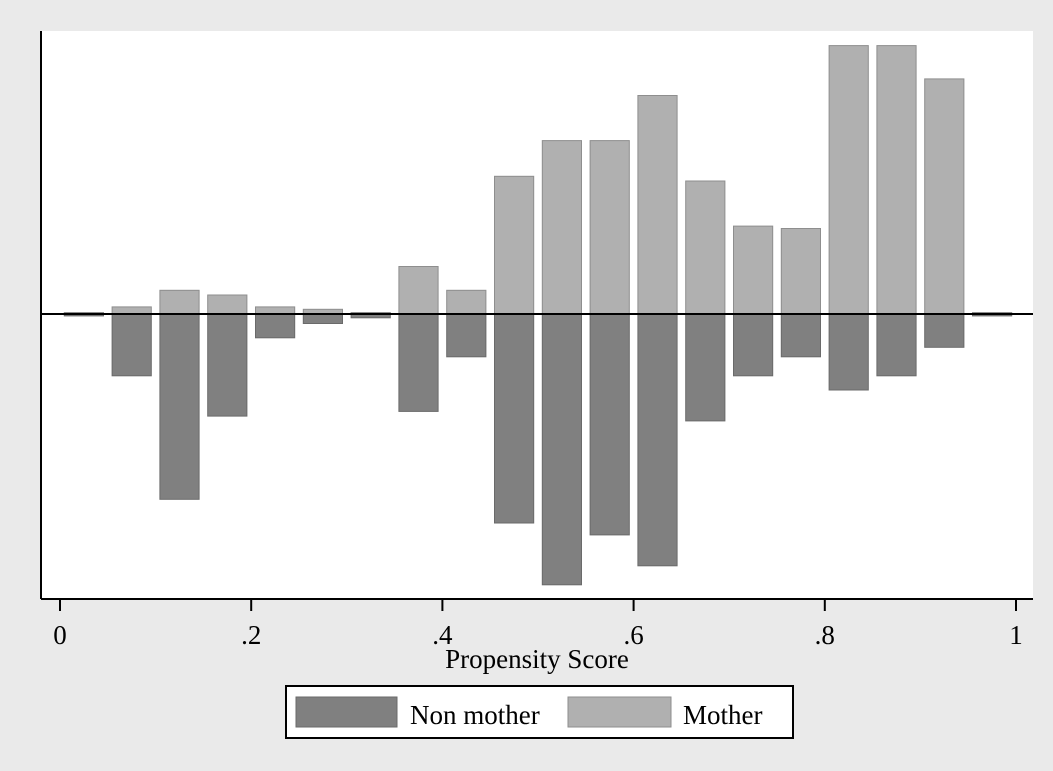 This screenshot has height=771, width=1053. Describe the element at coordinates (475, 715) in the screenshot. I see `legend-label-non-mother: Non mother` at that location.